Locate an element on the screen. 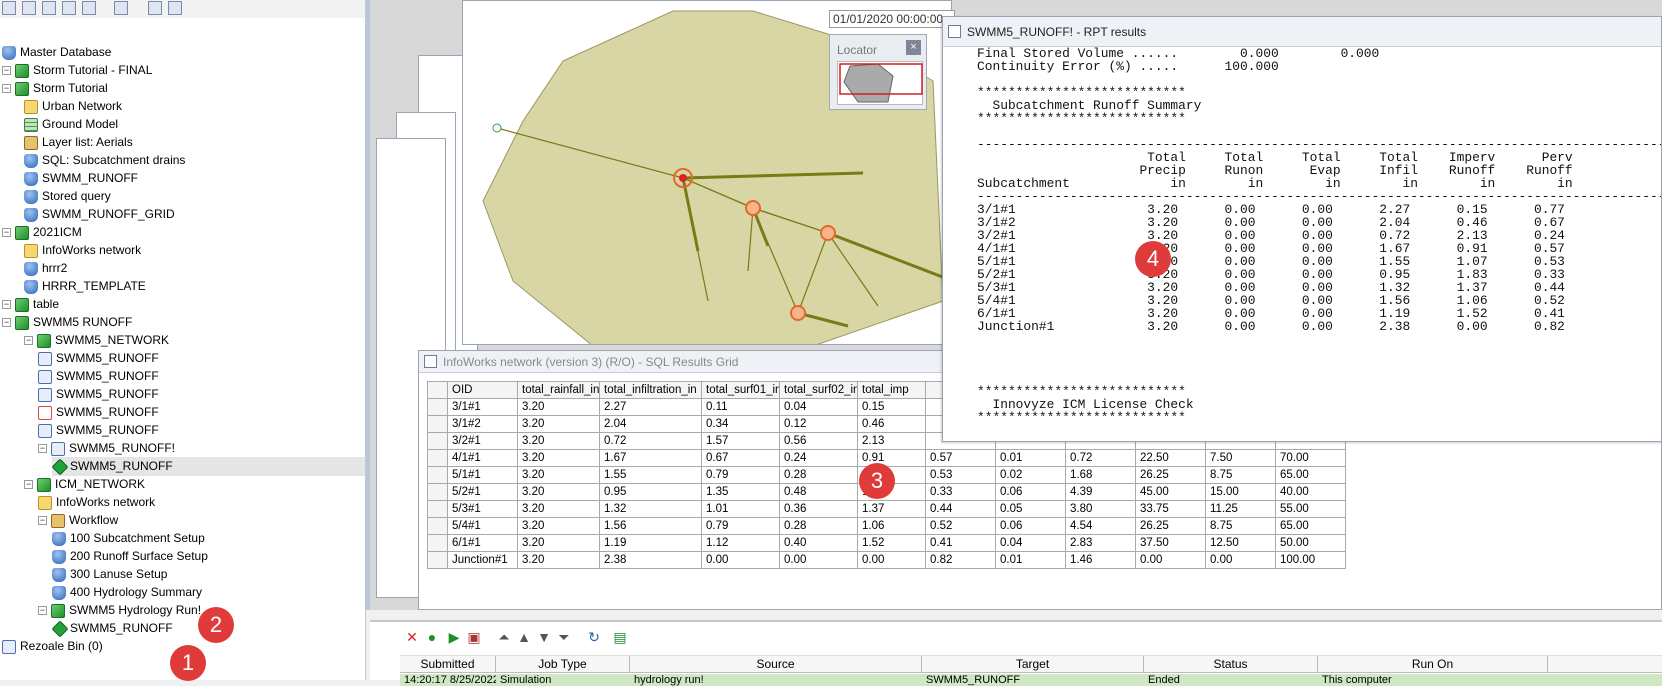  grid-cell: 0.91 is located at coordinates (891, 458).